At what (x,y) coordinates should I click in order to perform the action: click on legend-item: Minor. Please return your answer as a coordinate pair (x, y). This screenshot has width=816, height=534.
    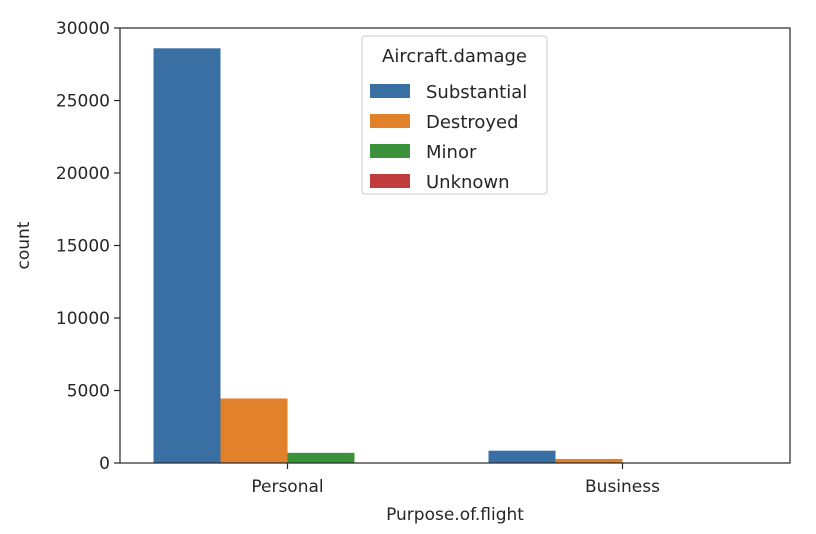
    Looking at the image, I should click on (423, 152).